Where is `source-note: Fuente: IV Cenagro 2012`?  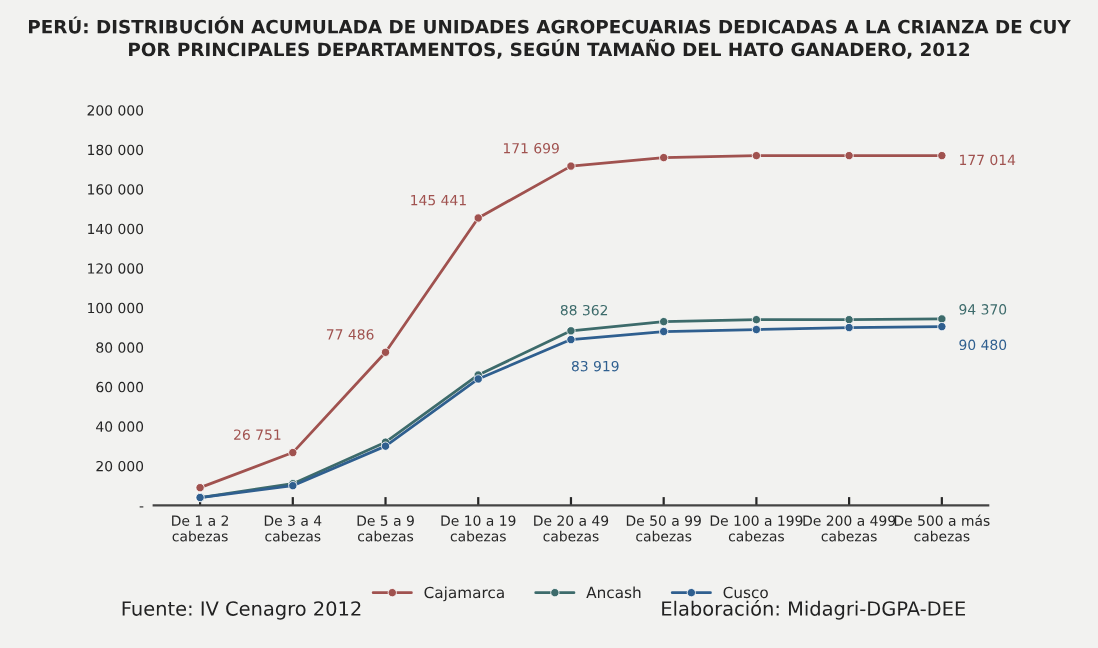
source-note: Fuente: IV Cenagro 2012 is located at coordinates (241, 610).